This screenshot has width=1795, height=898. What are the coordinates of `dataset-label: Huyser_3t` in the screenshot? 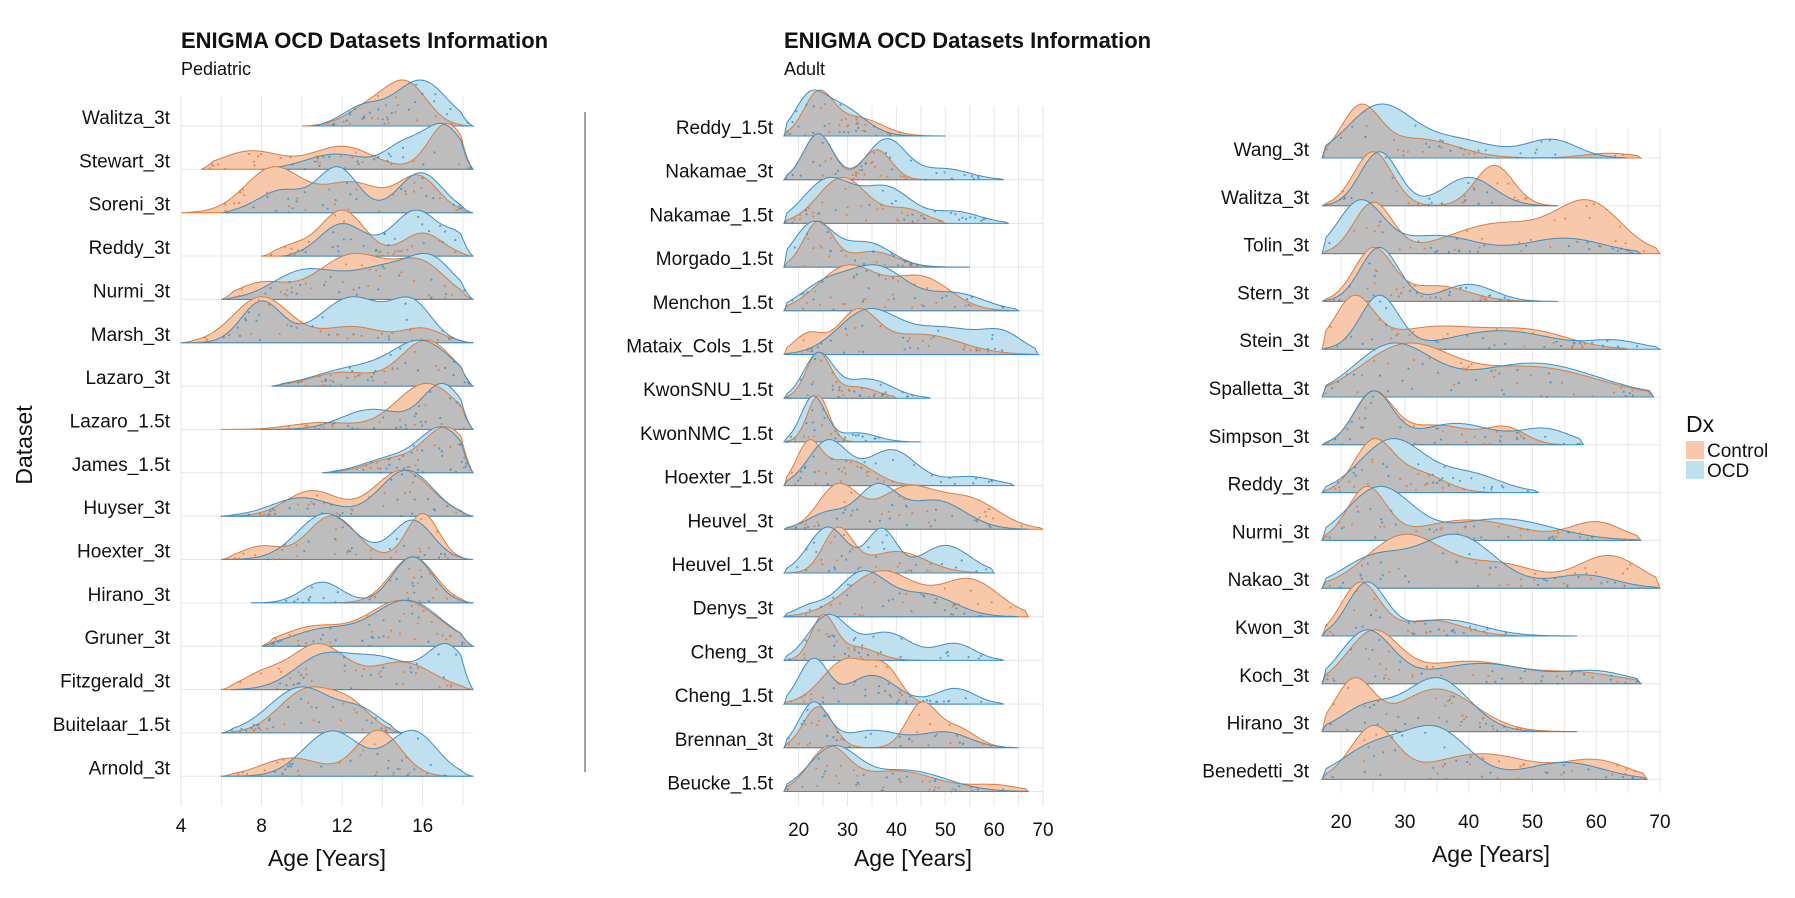 It's located at (126, 508).